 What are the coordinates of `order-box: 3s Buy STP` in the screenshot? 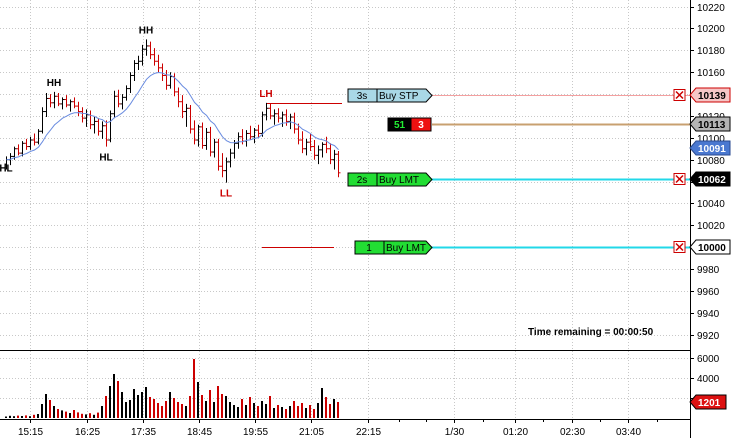 It's located at (390, 95).